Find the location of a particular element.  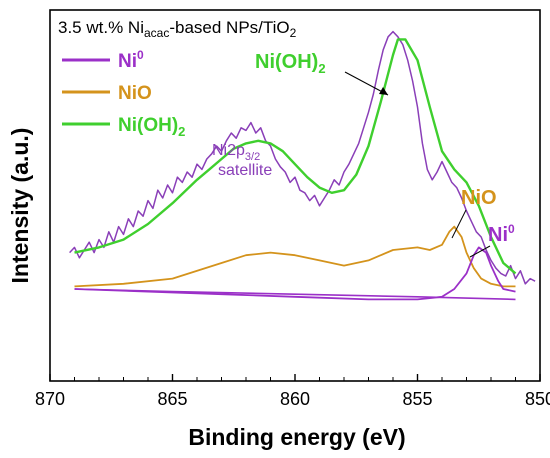

x-tick-label-850: 850 is located at coordinates (537, 399).